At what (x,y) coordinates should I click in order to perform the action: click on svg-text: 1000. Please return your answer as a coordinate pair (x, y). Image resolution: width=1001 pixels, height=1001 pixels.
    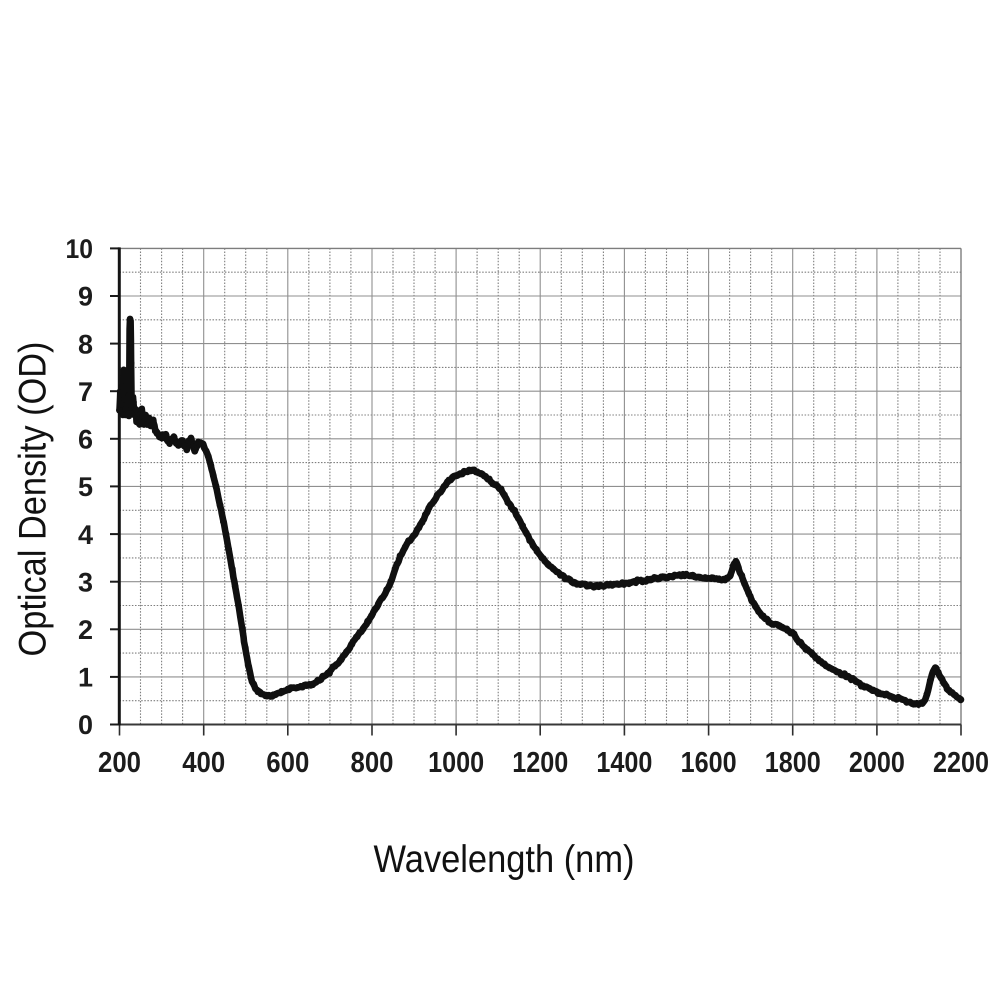
    Looking at the image, I should click on (456, 763).